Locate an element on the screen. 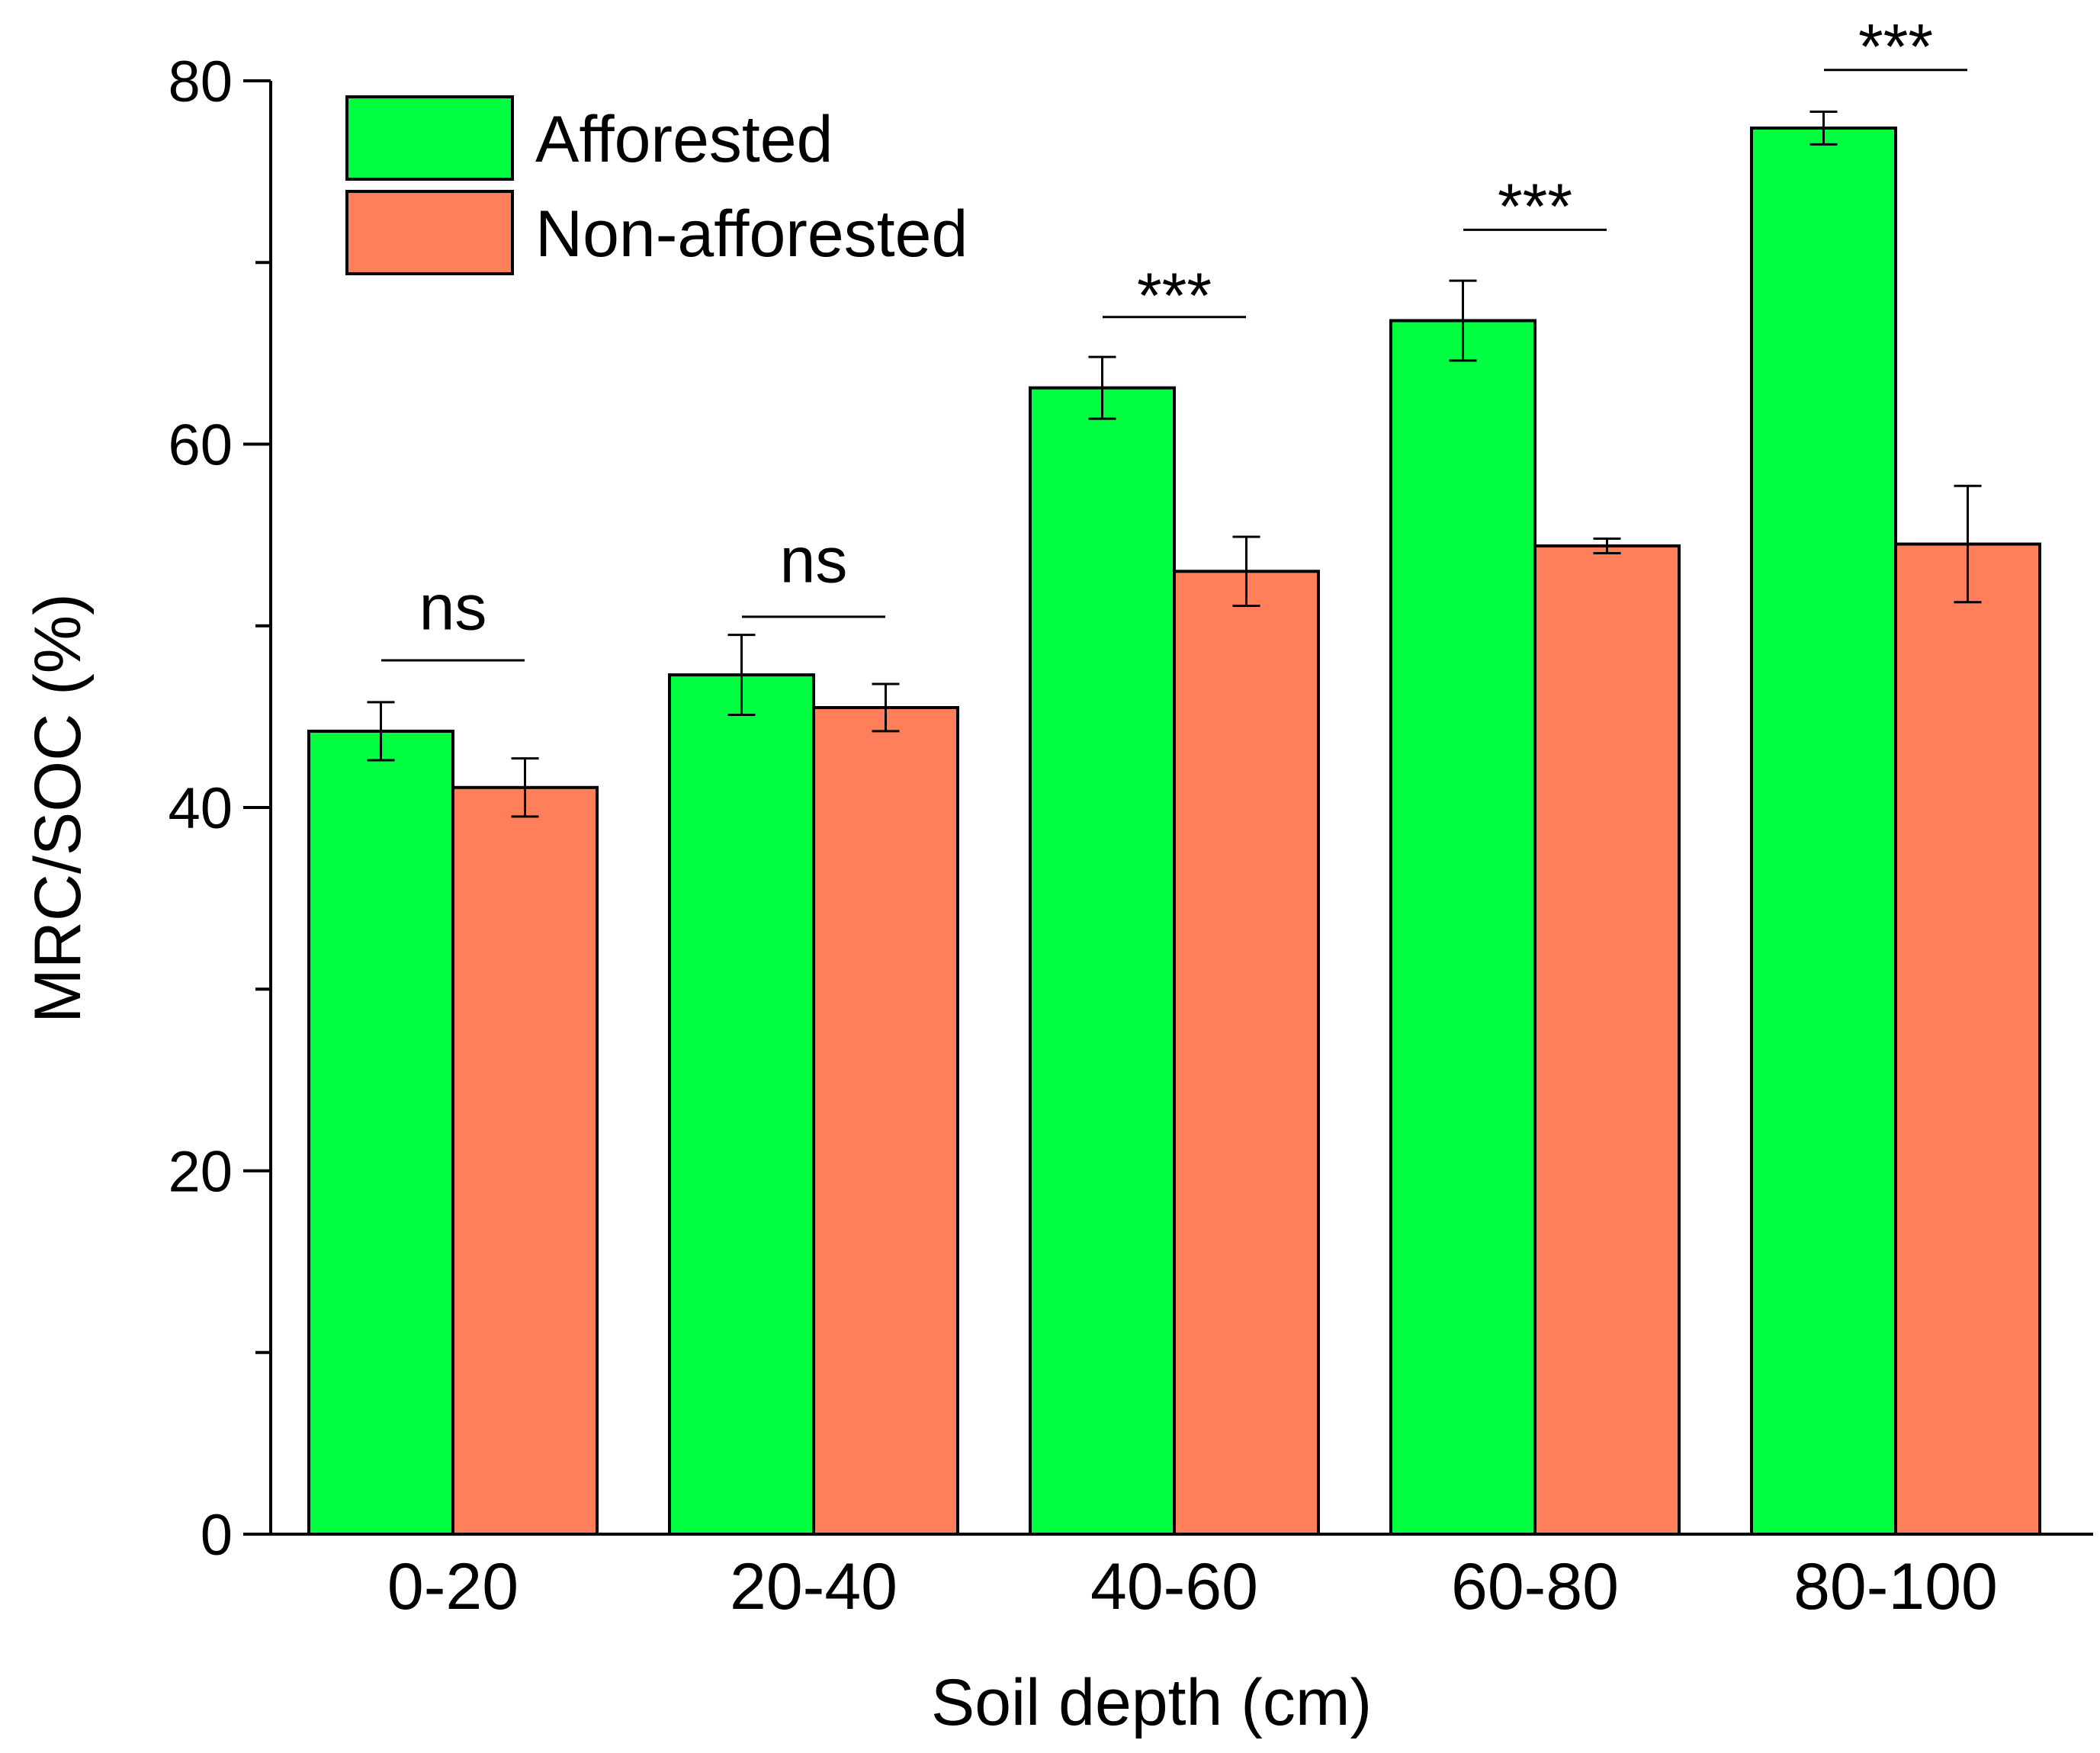 This screenshot has height=1753, width=2100. y-tick-label: 40 is located at coordinates (200, 808).